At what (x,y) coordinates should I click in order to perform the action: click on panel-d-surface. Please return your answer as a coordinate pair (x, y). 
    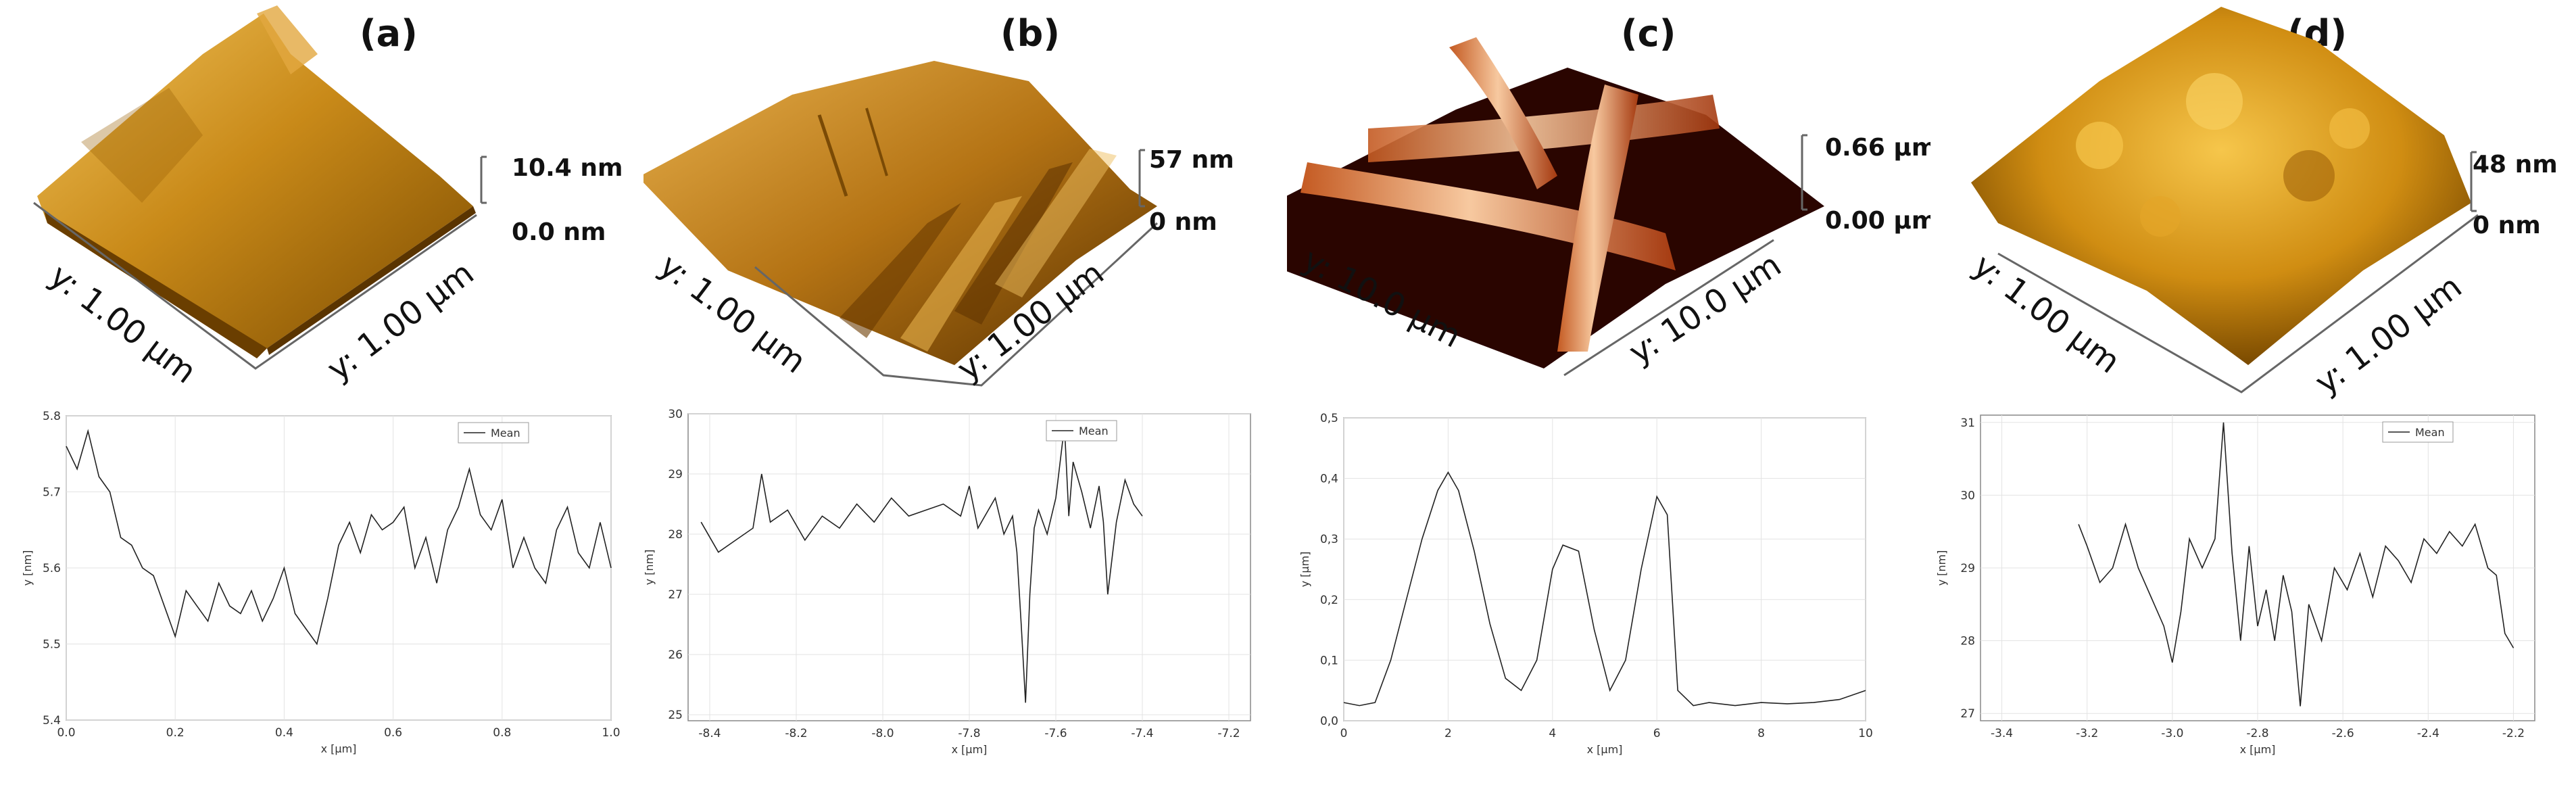
    Looking at the image, I should click on (2221, 186).